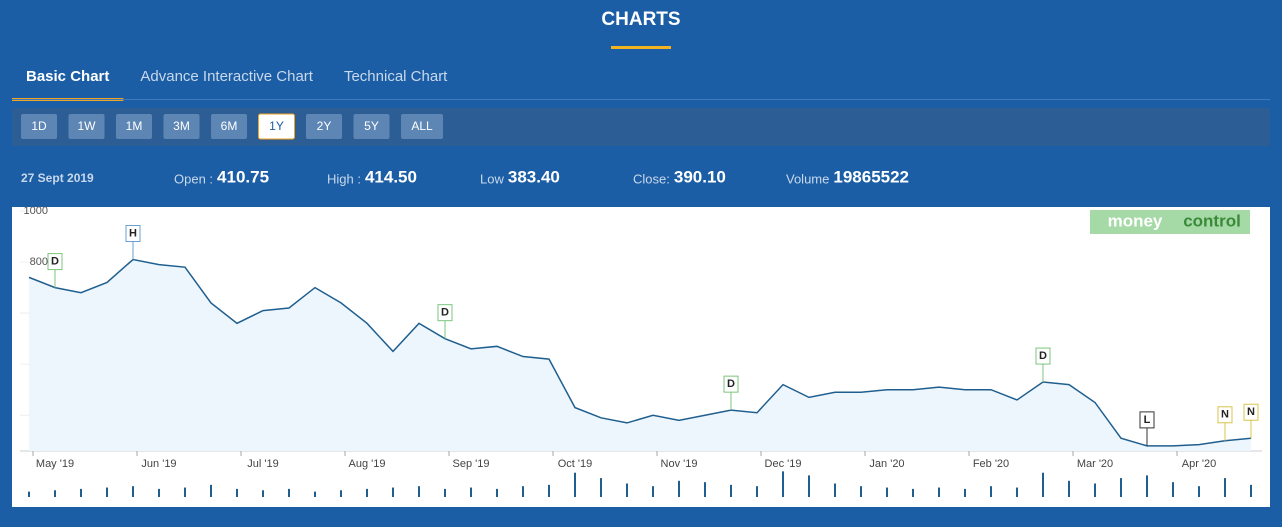  I want to click on range-label: 6M, so click(229, 126).